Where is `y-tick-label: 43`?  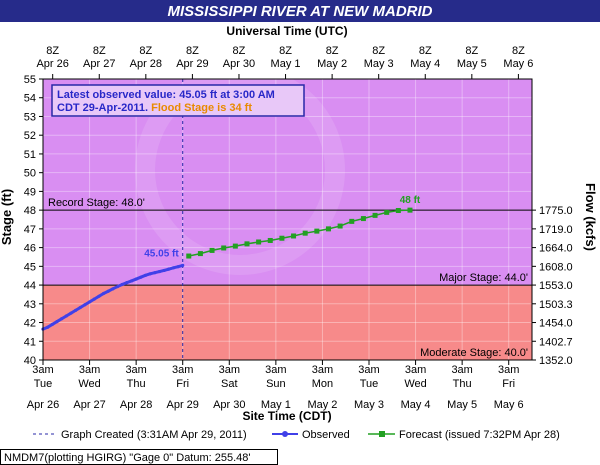 y-tick-label: 43 is located at coordinates (30, 305).